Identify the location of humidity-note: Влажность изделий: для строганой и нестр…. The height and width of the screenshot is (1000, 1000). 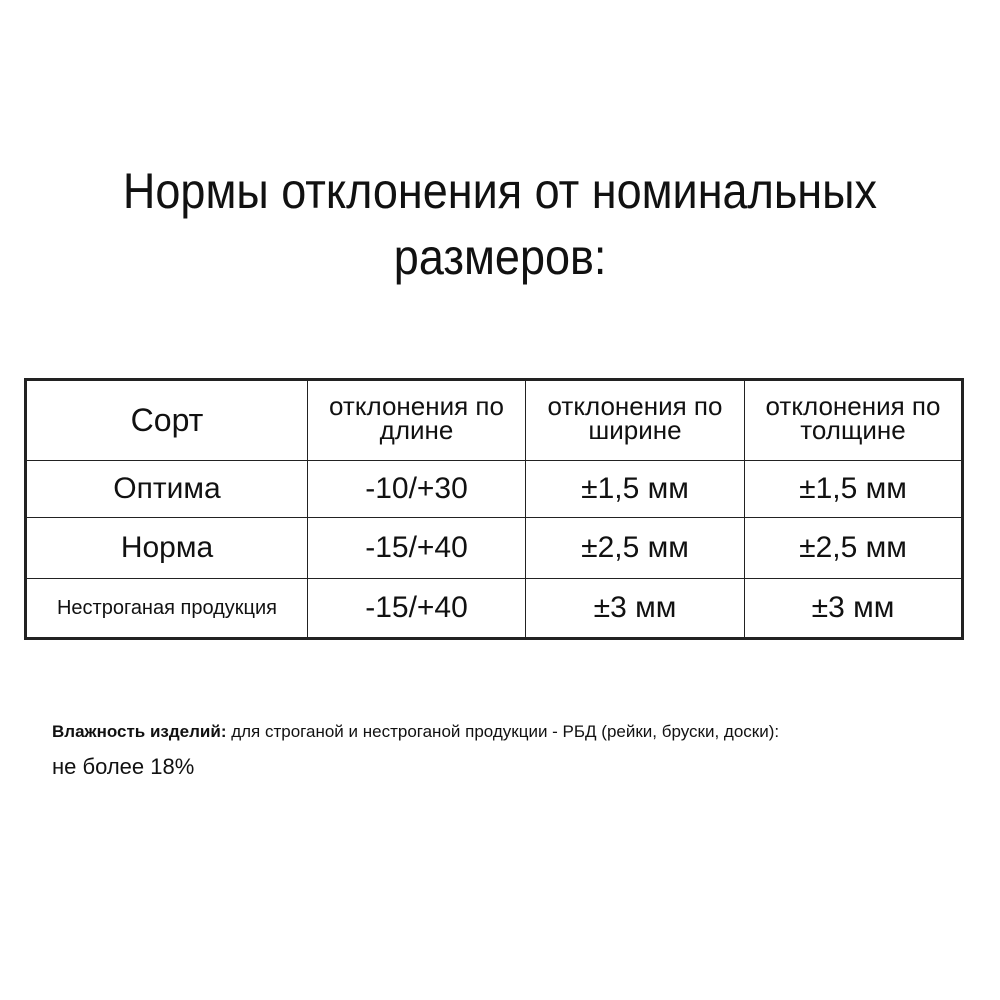
(415, 732).